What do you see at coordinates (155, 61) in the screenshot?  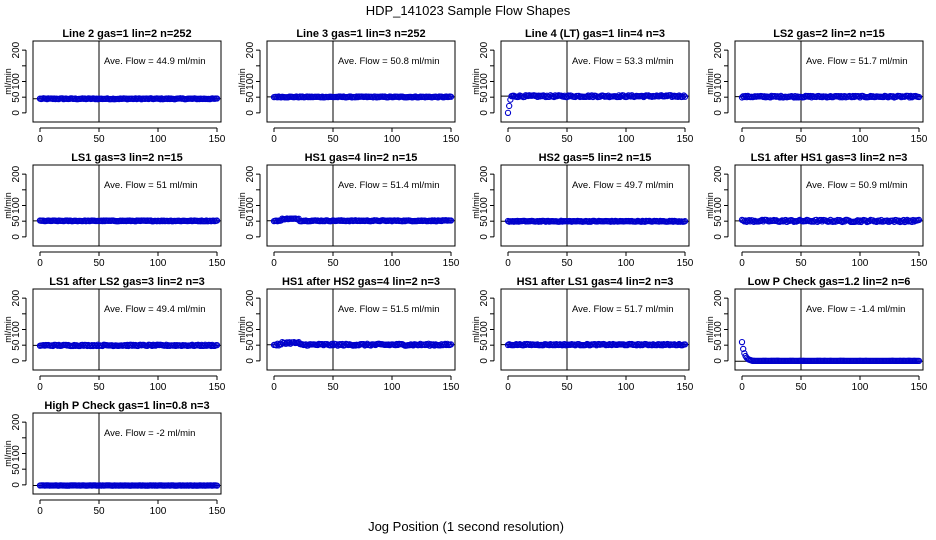 I see `average-label: Ave. Flow = 44.9 ml/min` at bounding box center [155, 61].